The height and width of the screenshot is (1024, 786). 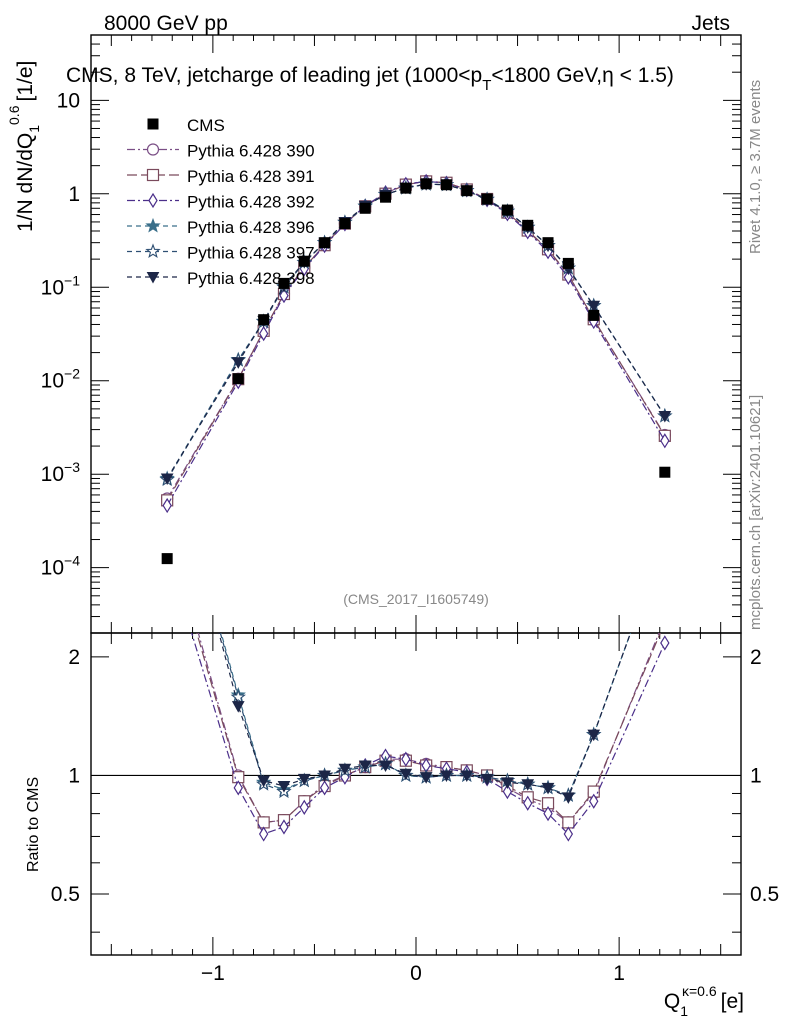 I want to click on y-tick-label-ratio: 1, so click(x=74, y=775).